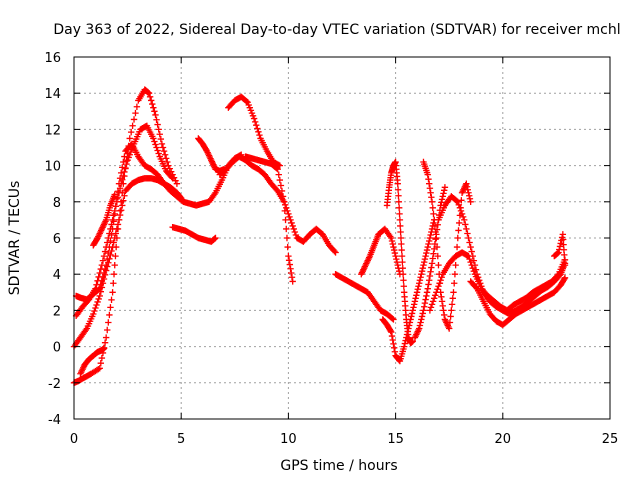 The height and width of the screenshot is (480, 640). Describe the element at coordinates (364, 297) in the screenshot. I see `series-track-l` at that location.